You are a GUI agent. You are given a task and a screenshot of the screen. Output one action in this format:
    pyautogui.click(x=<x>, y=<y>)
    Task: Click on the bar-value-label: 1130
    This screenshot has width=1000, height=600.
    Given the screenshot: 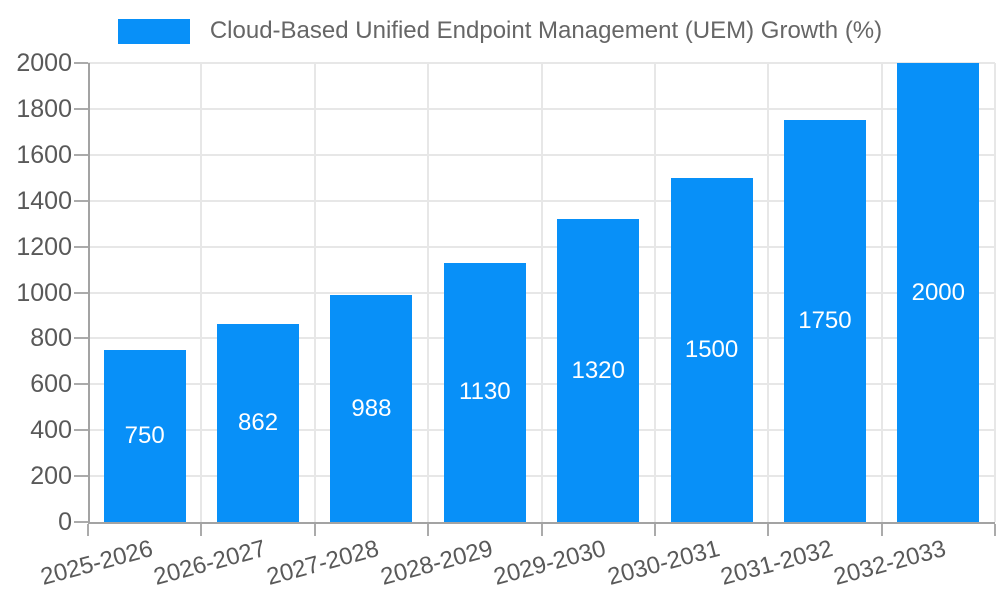 What is the action you would take?
    pyautogui.click(x=485, y=392)
    